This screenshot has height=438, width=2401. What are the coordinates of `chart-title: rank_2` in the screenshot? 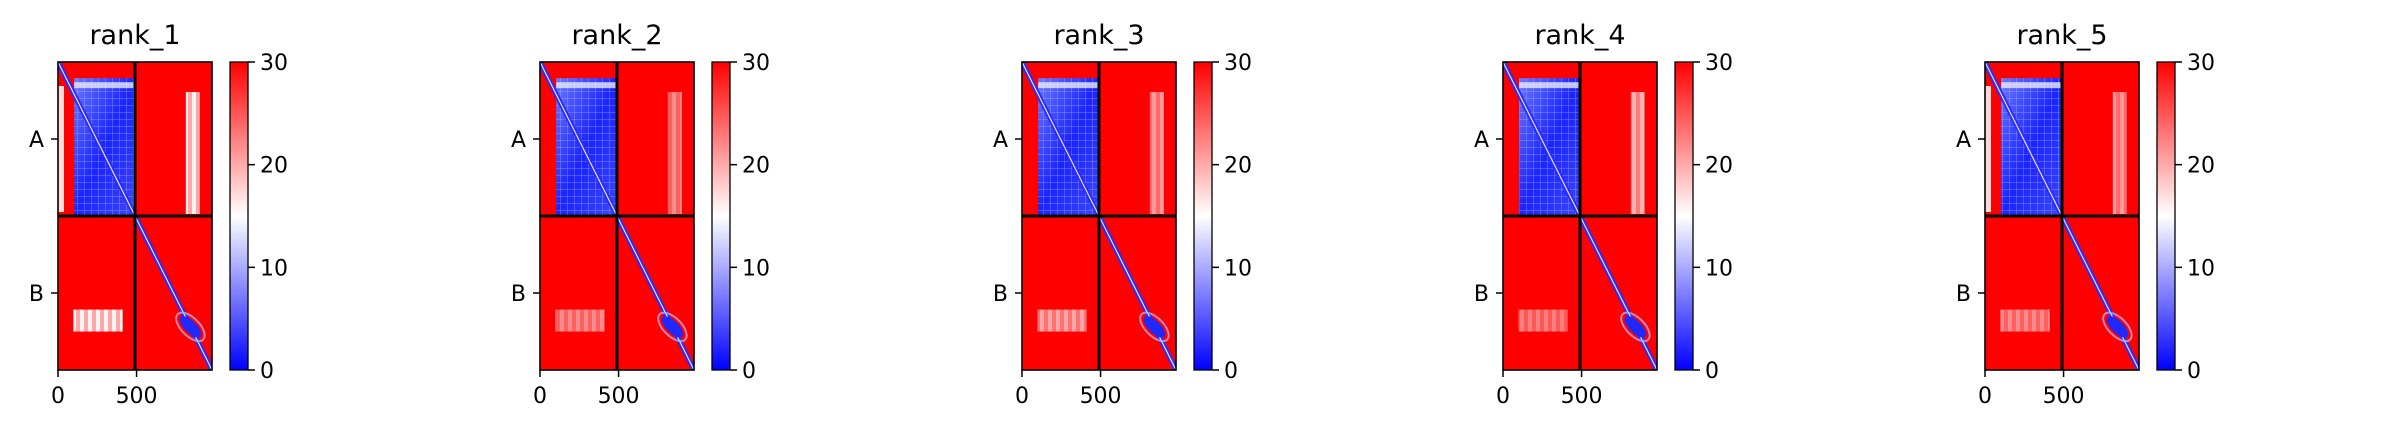 It's located at (616, 35).